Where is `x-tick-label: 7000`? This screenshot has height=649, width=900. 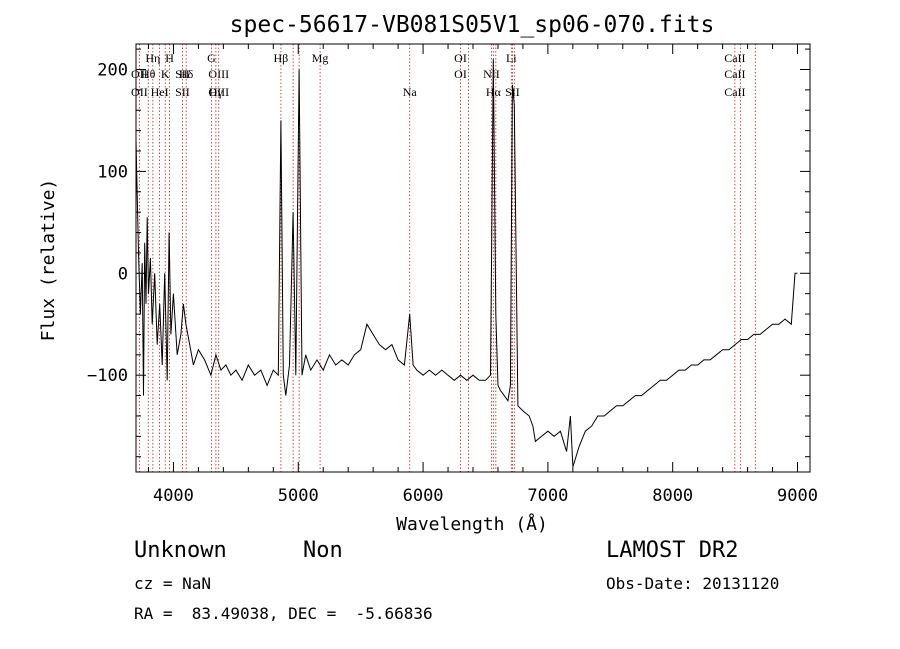 x-tick-label: 7000 is located at coordinates (547, 496).